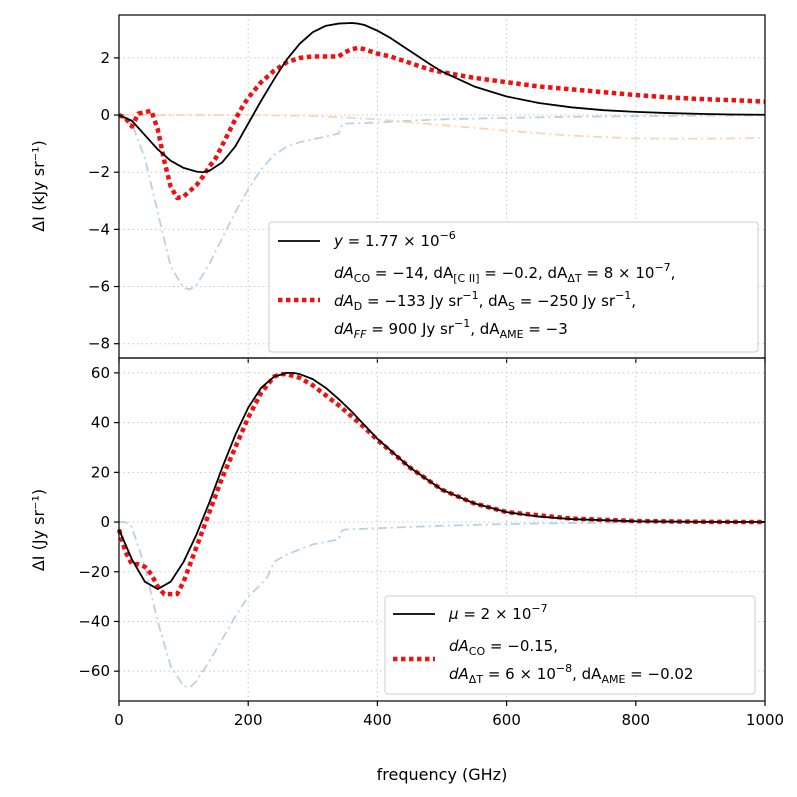 This screenshot has width=797, height=797. What do you see at coordinates (99, 229) in the screenshot?
I see `top-ytick-label: −4` at bounding box center [99, 229].